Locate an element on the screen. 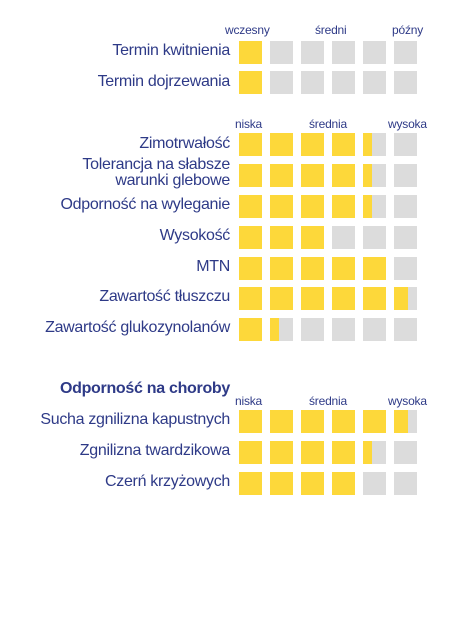  scale-label-low: niska is located at coordinates (249, 401).